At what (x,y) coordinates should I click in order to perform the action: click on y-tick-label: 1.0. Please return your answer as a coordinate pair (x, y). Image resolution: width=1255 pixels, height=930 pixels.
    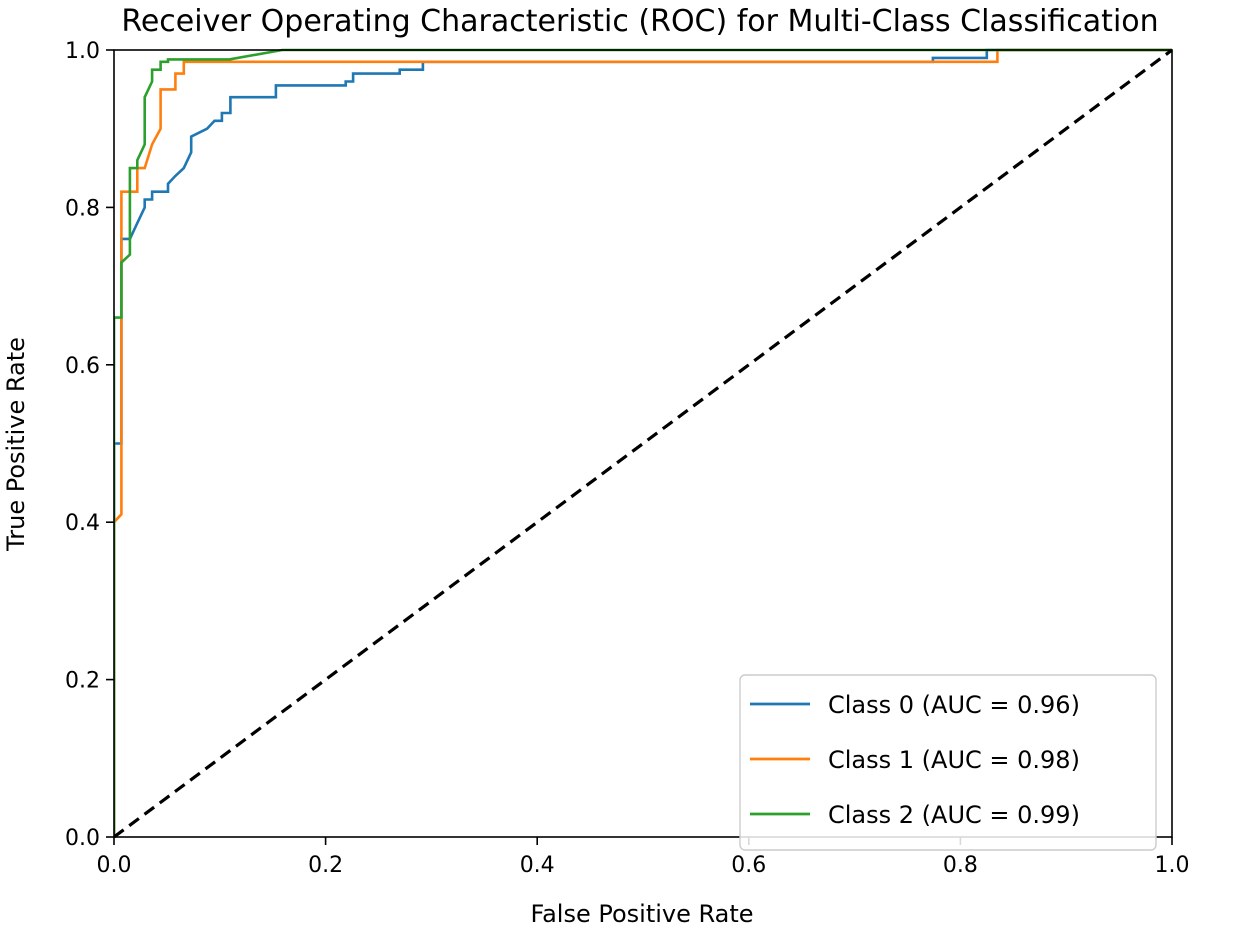
    Looking at the image, I should click on (82, 51).